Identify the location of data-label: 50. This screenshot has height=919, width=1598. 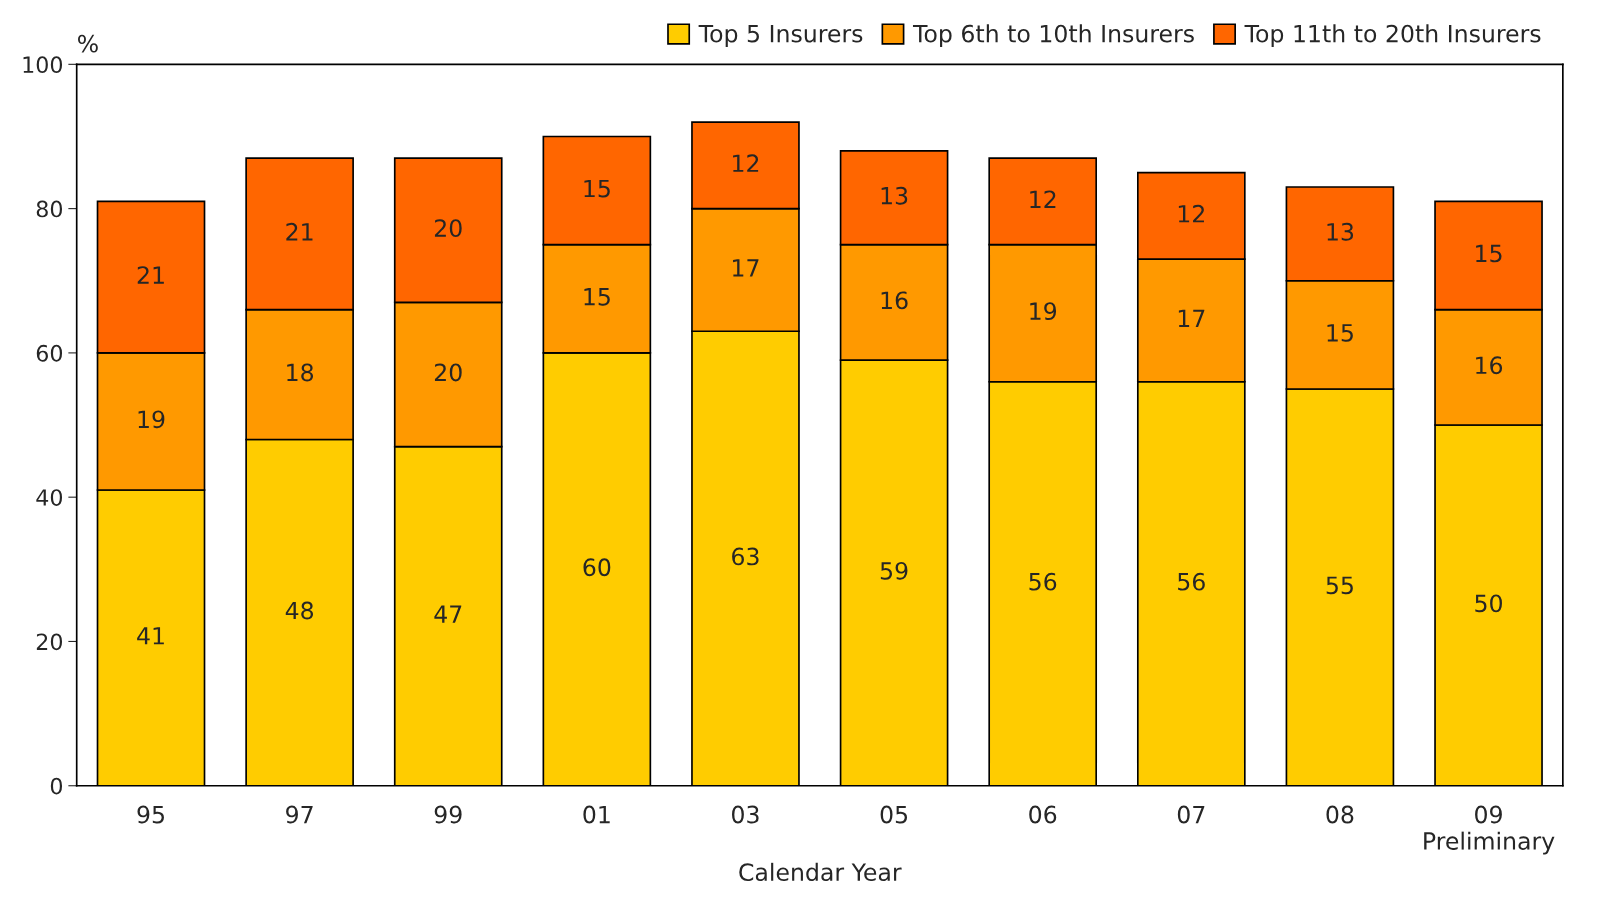
(1488, 603).